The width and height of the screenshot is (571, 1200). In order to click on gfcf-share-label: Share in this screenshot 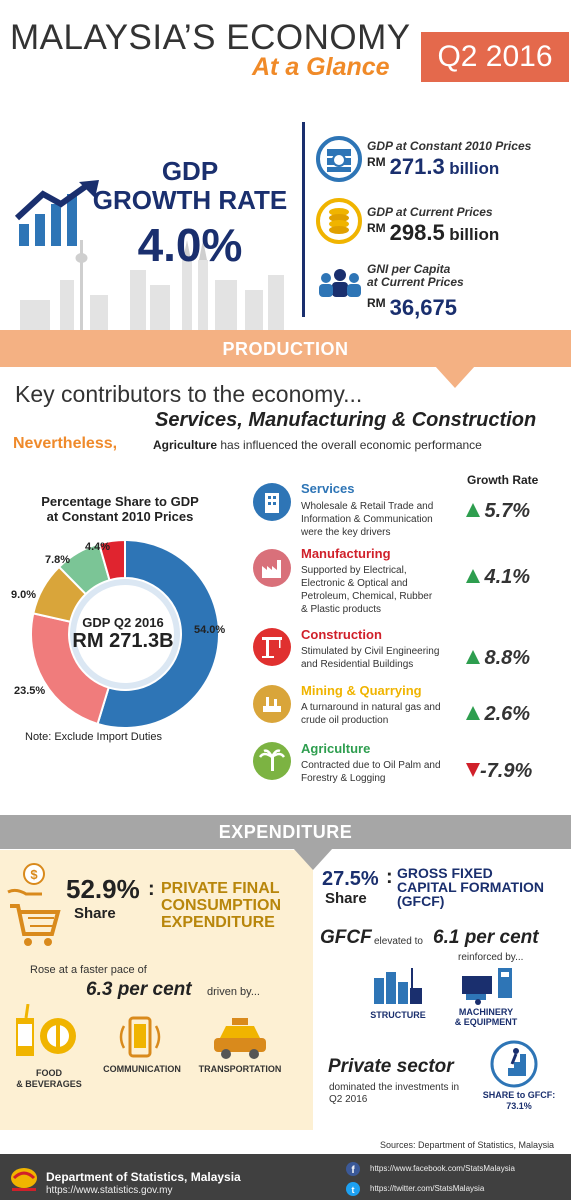, I will do `click(346, 898)`.